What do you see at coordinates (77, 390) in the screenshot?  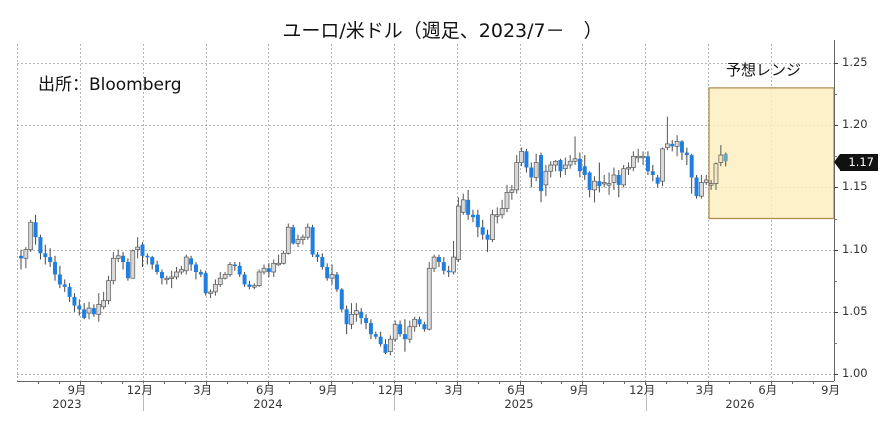 I see `x-tick-label: 9月` at bounding box center [77, 390].